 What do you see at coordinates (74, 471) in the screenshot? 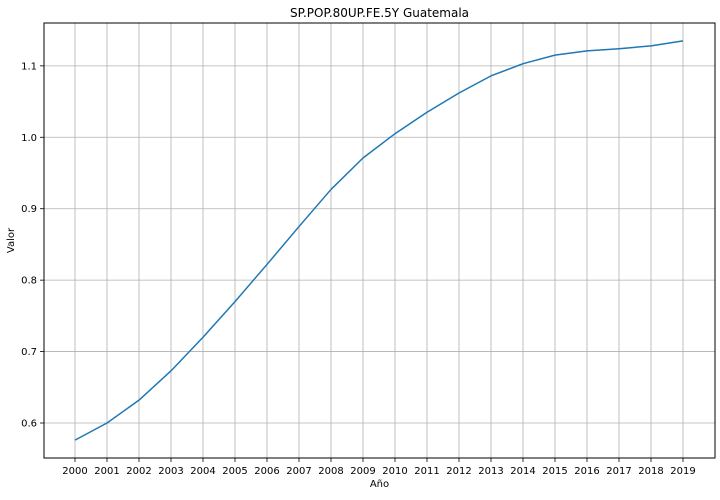
I see `x-tick-label: 2000` at bounding box center [74, 471].